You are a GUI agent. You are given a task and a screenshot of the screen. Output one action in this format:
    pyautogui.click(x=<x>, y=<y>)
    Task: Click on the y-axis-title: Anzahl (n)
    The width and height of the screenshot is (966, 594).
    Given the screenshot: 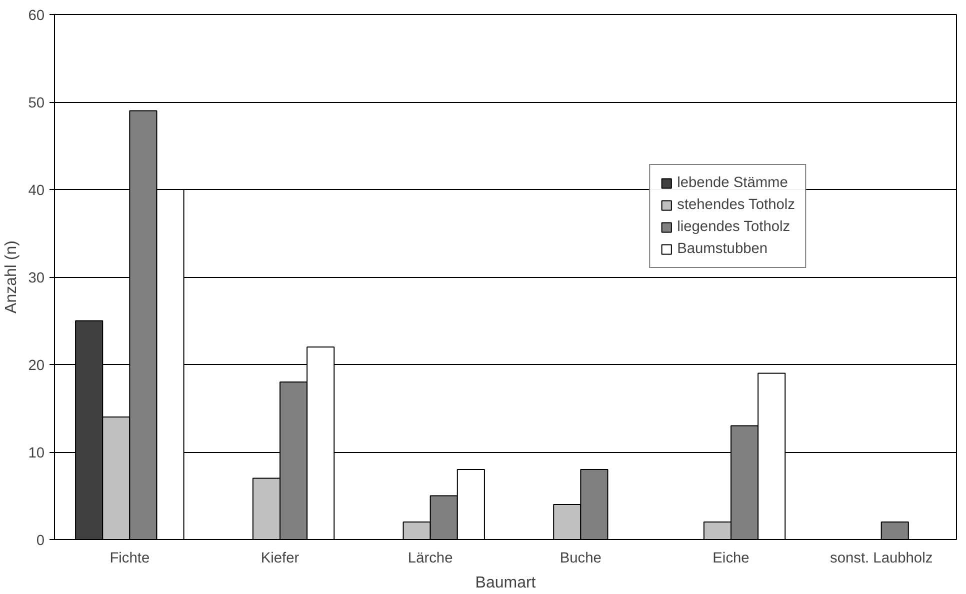 What is the action you would take?
    pyautogui.click(x=11, y=277)
    